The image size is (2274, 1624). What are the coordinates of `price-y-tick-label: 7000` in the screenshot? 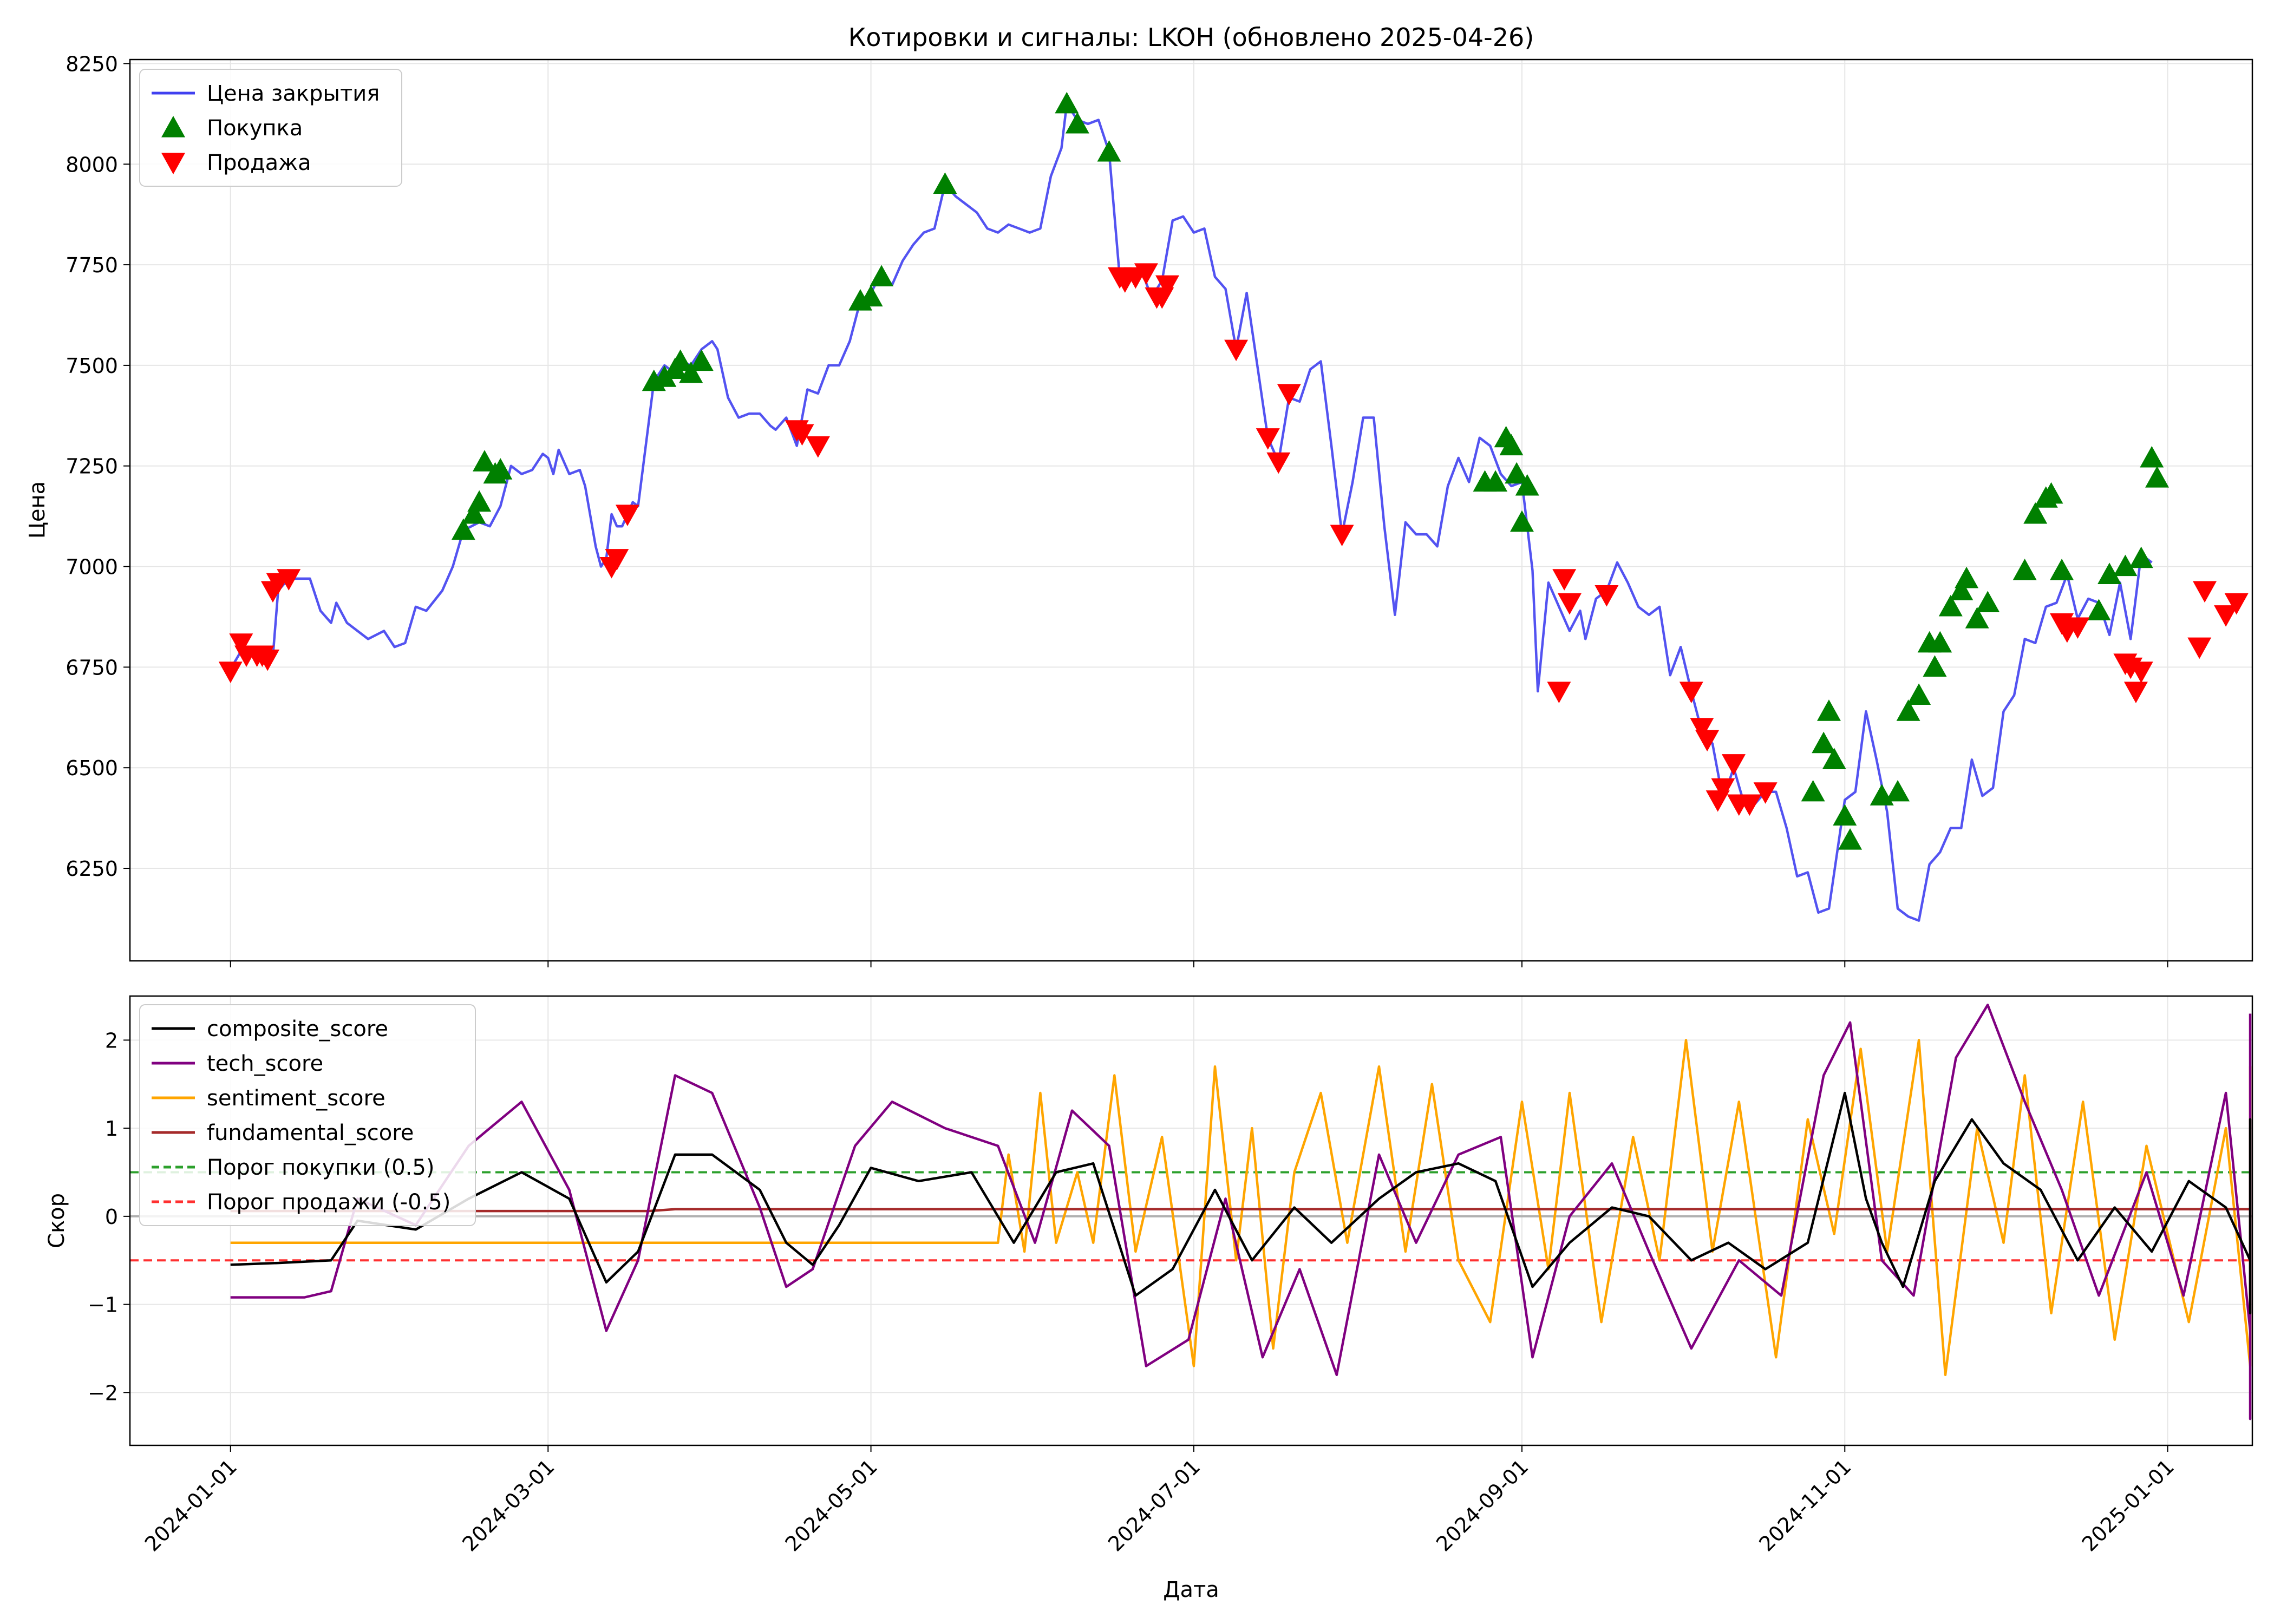 It's located at (92, 567).